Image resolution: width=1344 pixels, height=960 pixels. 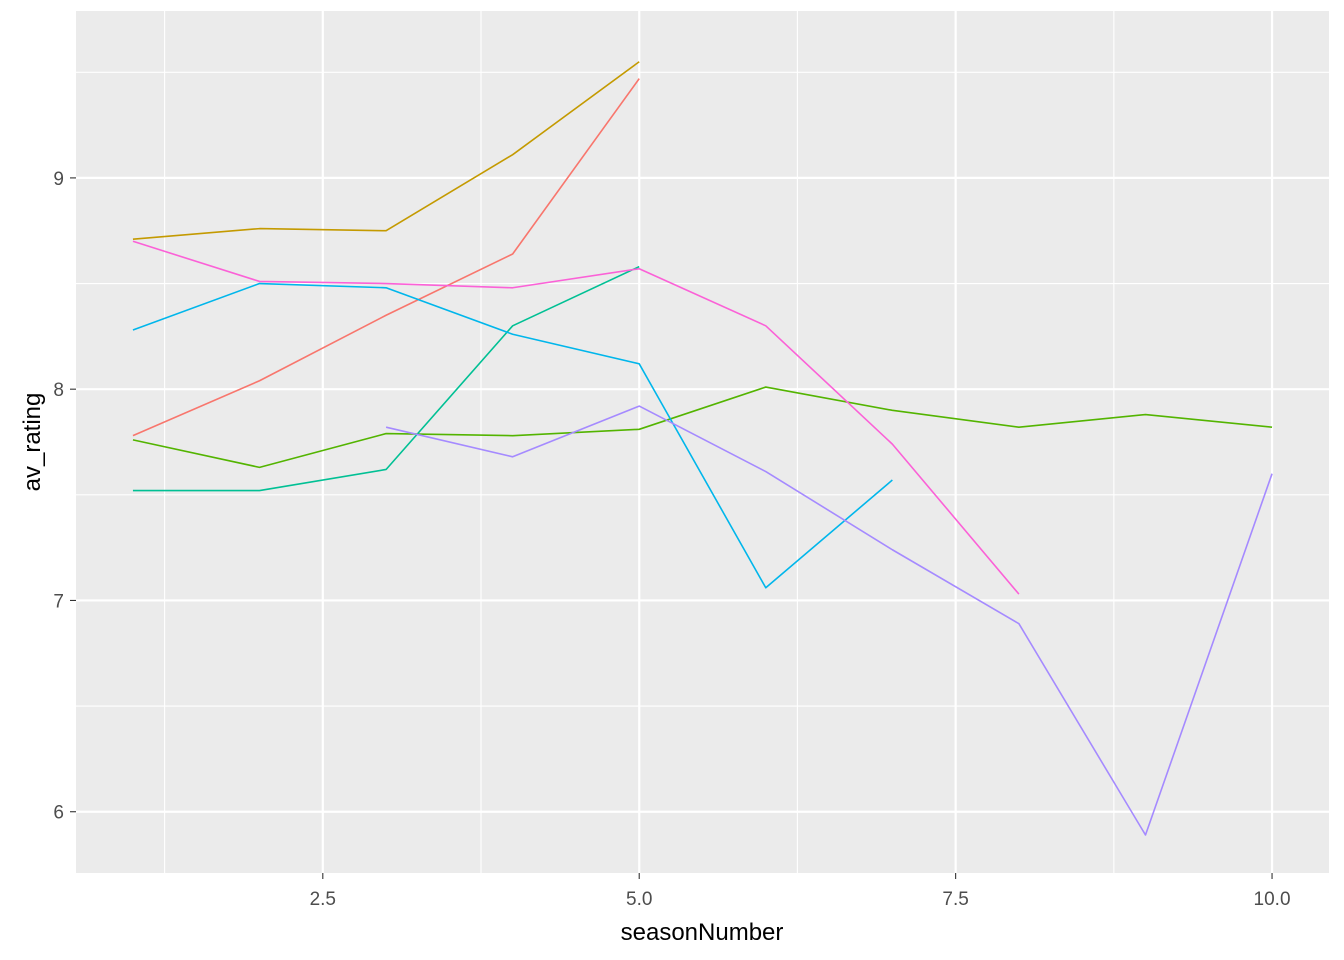 What do you see at coordinates (955, 899) in the screenshot?
I see `x-tick-label-2: 7.5` at bounding box center [955, 899].